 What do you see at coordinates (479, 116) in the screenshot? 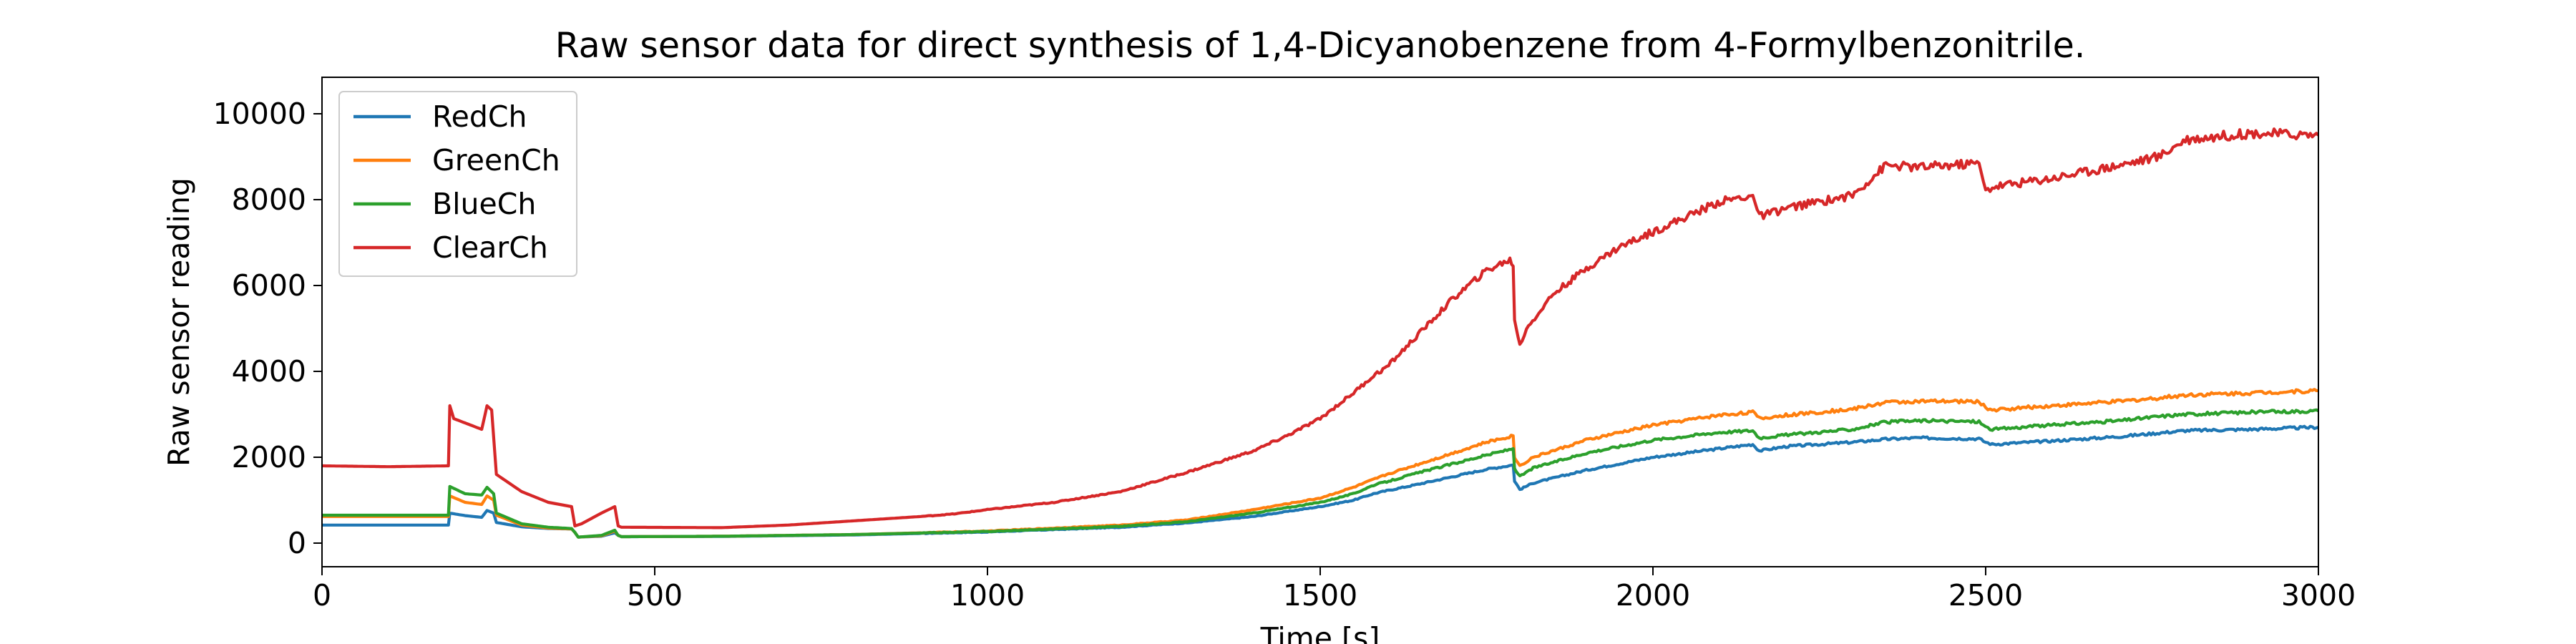
I see `legend-label-redch: RedCh` at bounding box center [479, 116].